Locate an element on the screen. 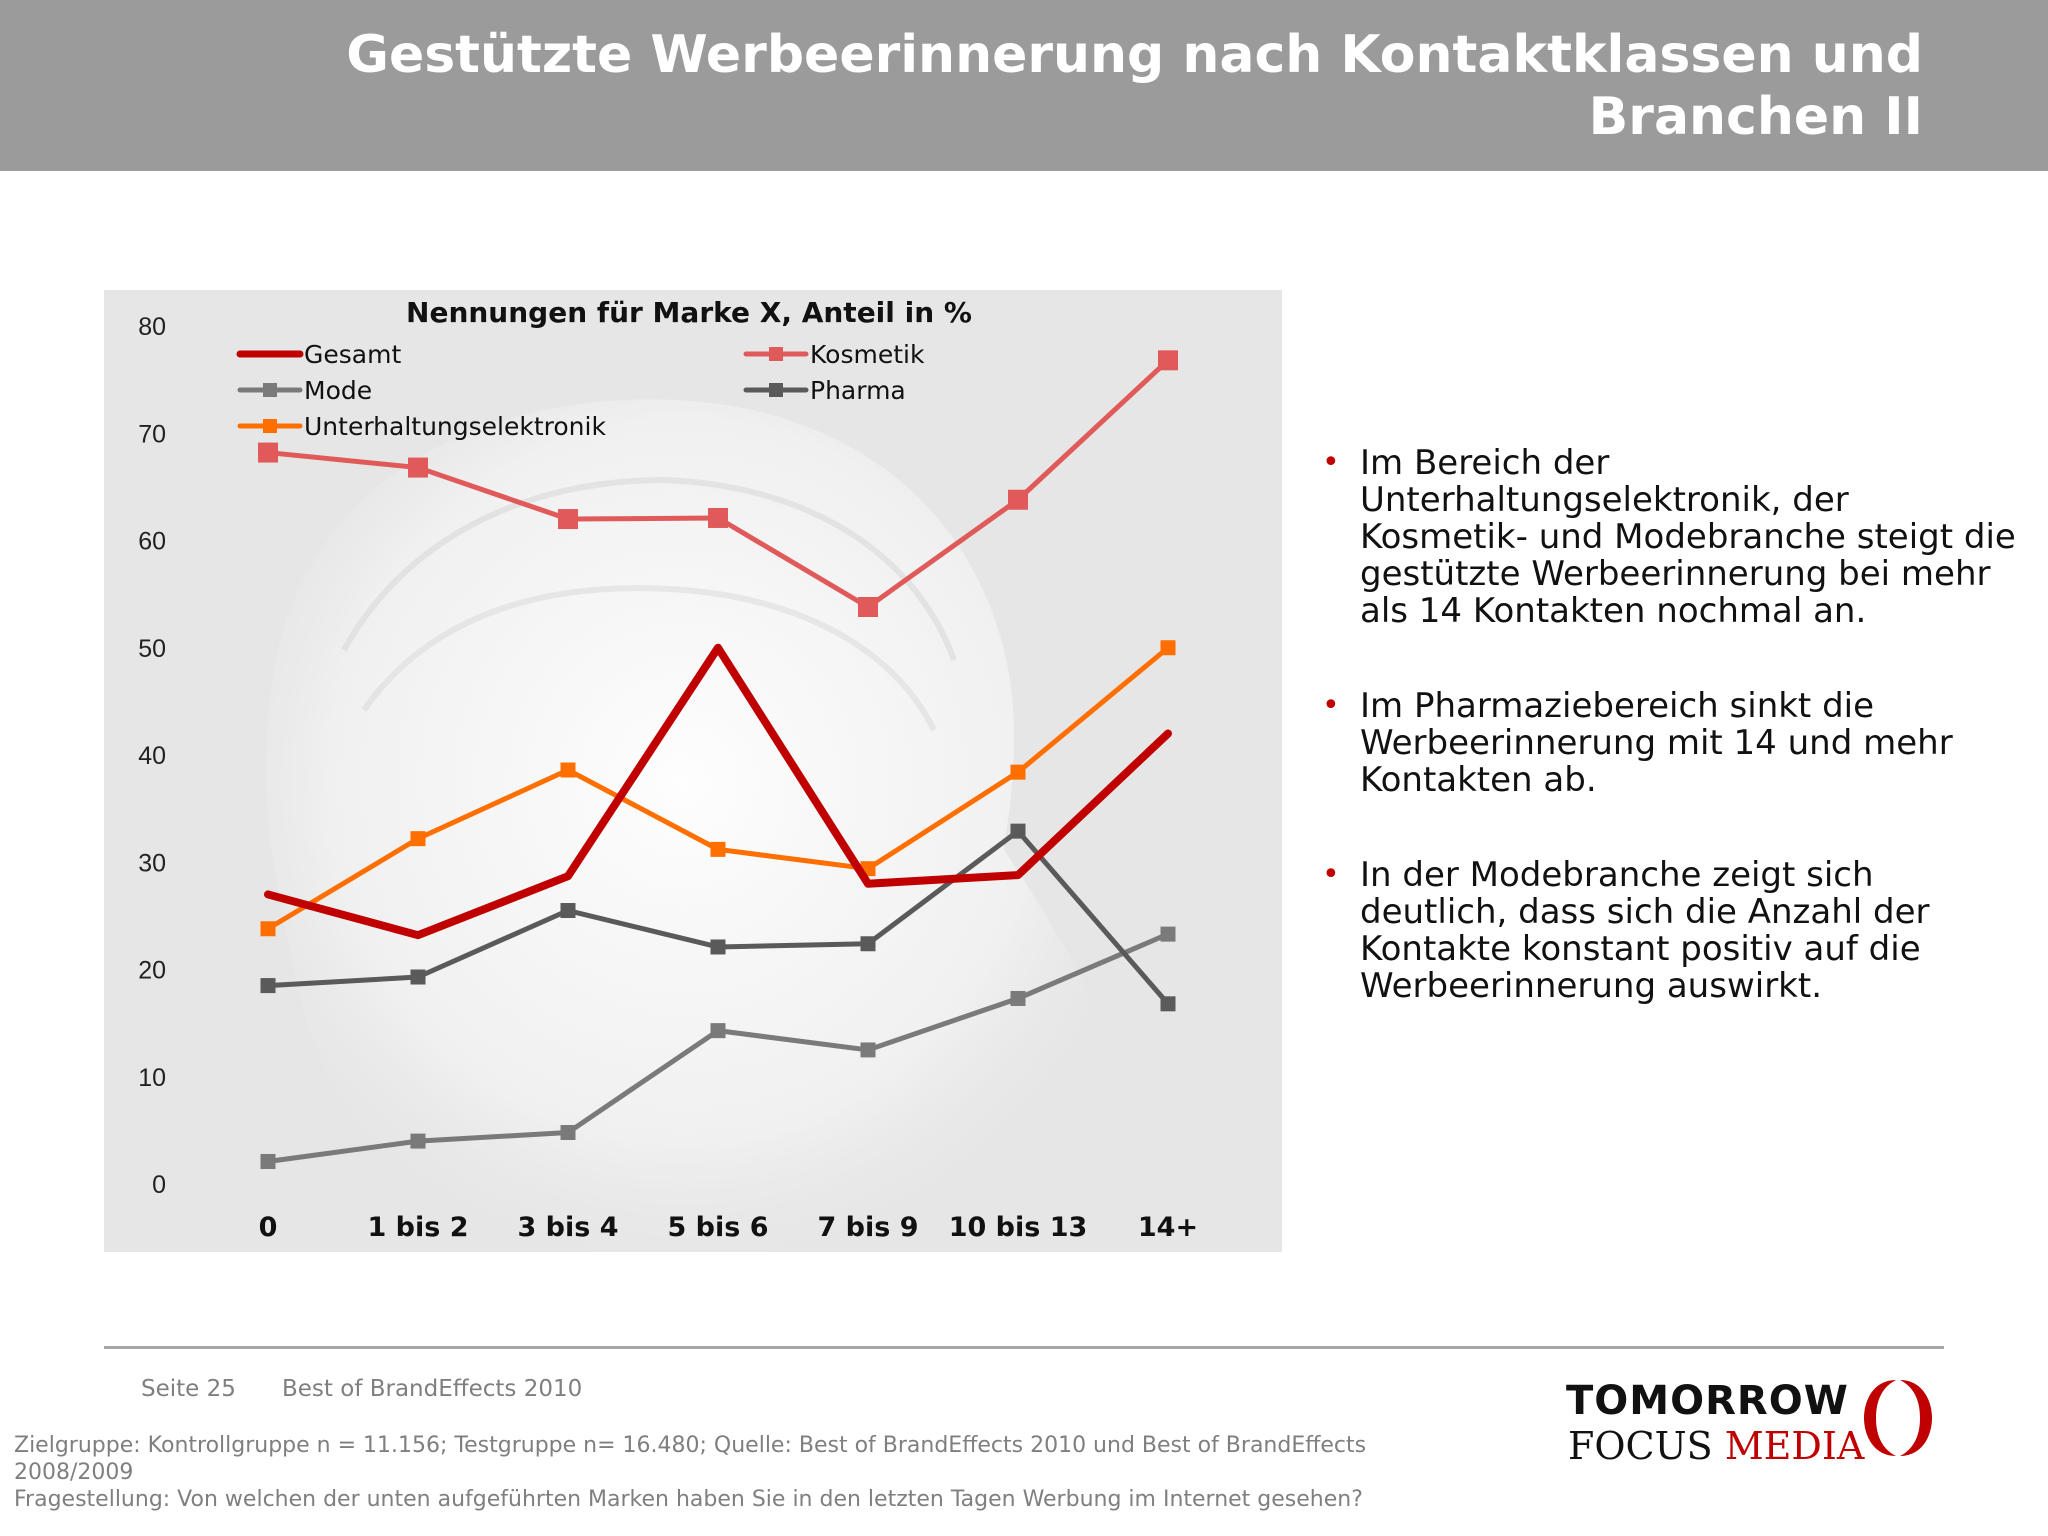  legend-label: Mode is located at coordinates (338, 390).